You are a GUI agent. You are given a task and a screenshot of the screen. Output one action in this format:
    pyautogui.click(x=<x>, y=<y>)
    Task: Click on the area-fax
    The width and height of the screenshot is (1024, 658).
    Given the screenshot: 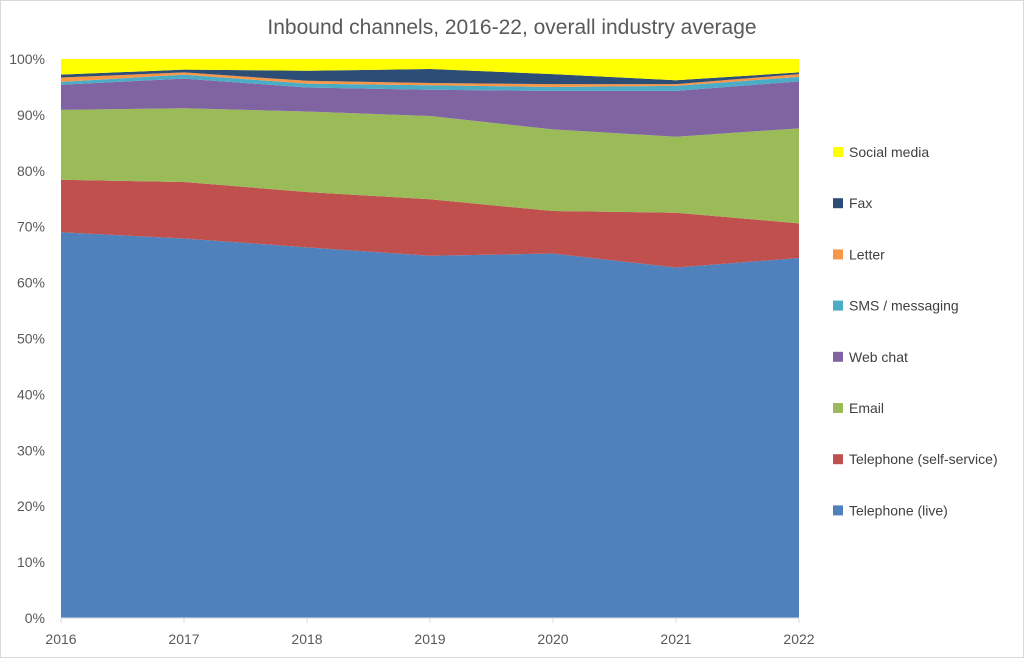 What is the action you would take?
    pyautogui.click(x=430, y=77)
    